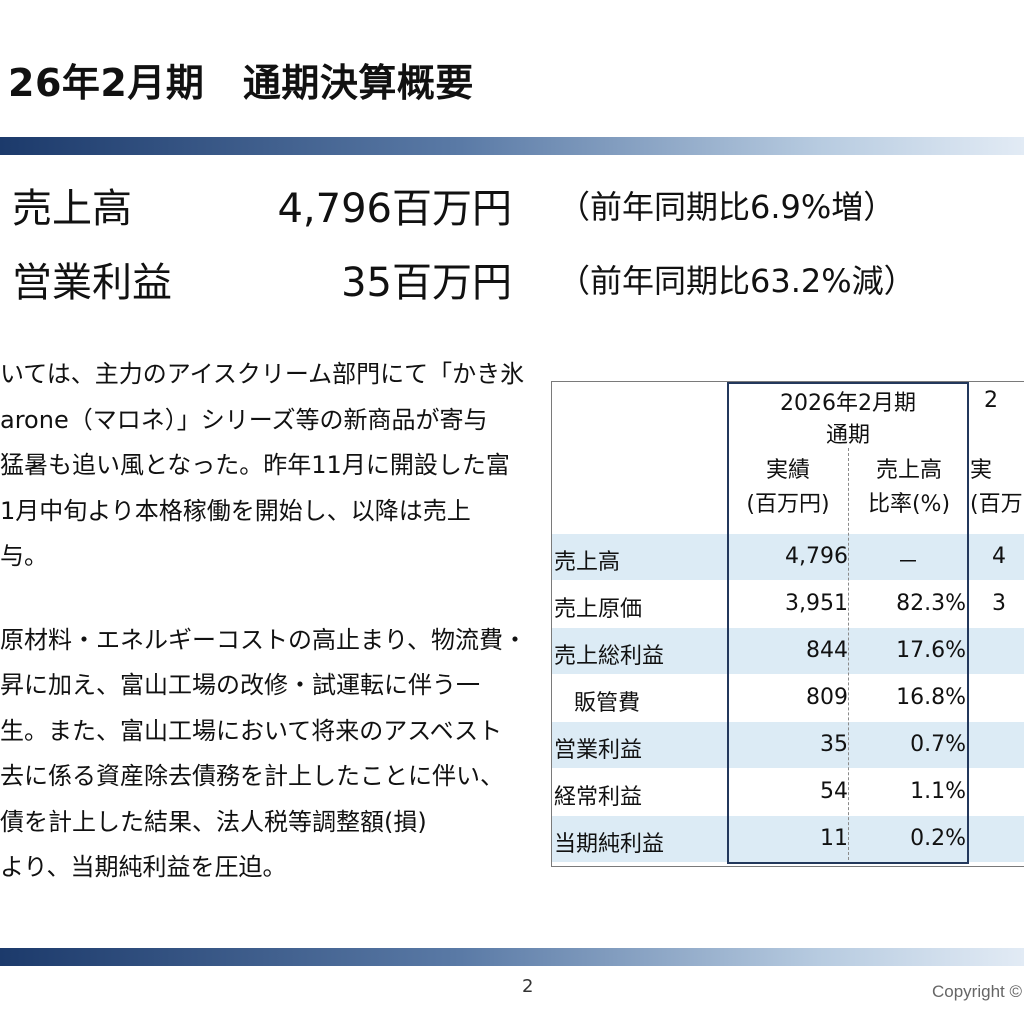 This screenshot has width=1024, height=1024. I want to click on kpi-sales-value: 4,796百万円, so click(394, 209).